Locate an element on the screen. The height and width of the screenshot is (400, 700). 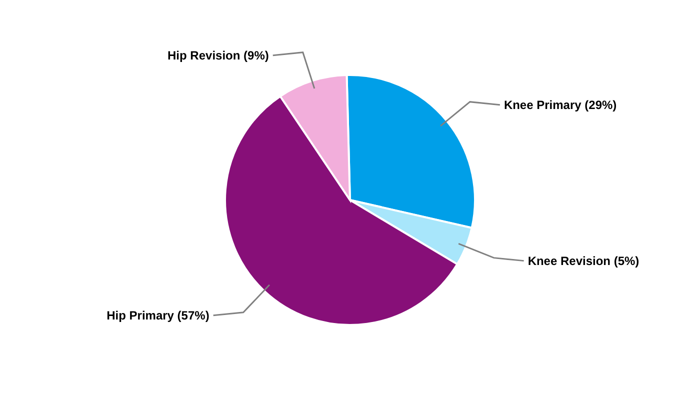
slice-label: Knee Revision (5%) is located at coordinates (584, 261).